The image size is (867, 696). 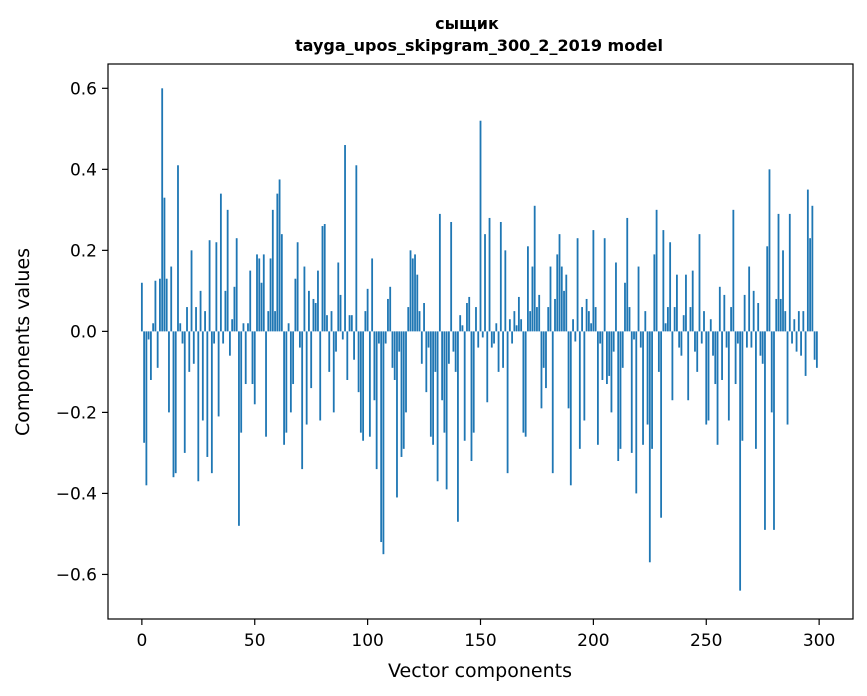 I want to click on chart-title: сыщик, so click(x=467, y=23).